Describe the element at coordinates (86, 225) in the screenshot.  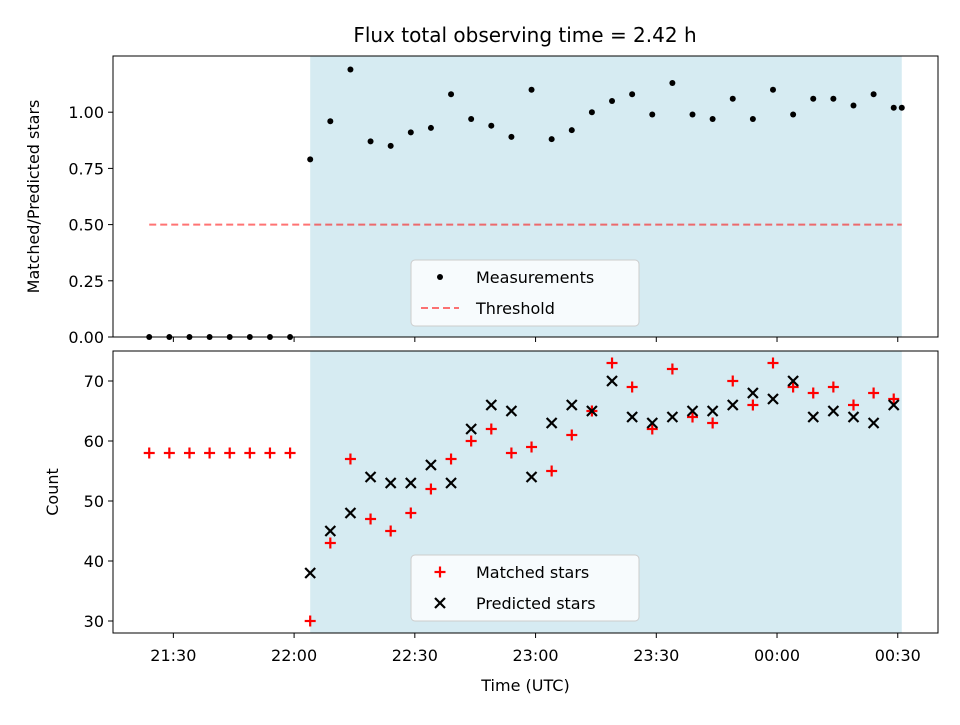
I see `y-tick-label: 0.50` at that location.